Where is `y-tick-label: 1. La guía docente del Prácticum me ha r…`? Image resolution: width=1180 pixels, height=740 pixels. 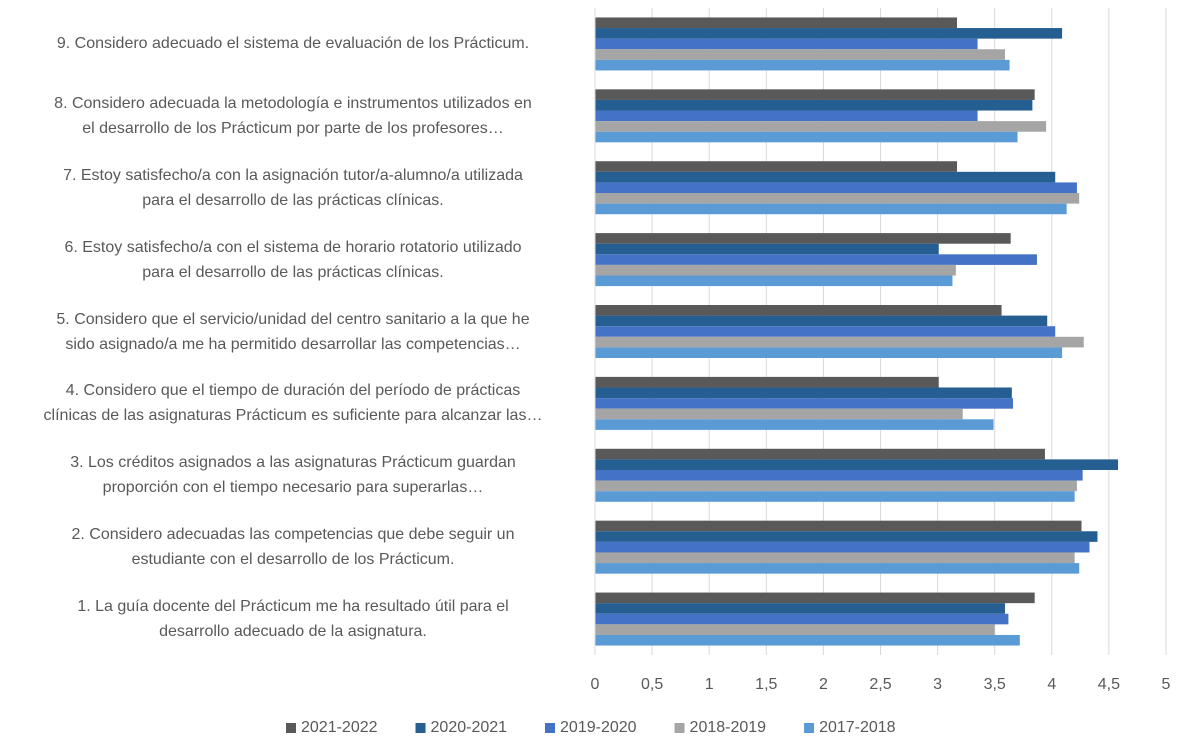 y-tick-label: 1. La guía docente del Prácticum me ha r… is located at coordinates (293, 619).